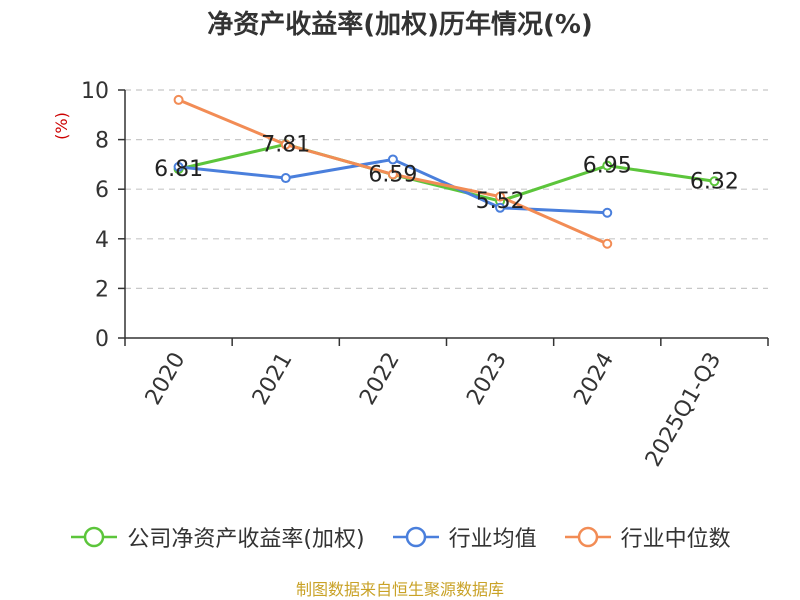  Describe the element at coordinates (166, 378) in the screenshot. I see `x-tick-label: 2020` at that location.